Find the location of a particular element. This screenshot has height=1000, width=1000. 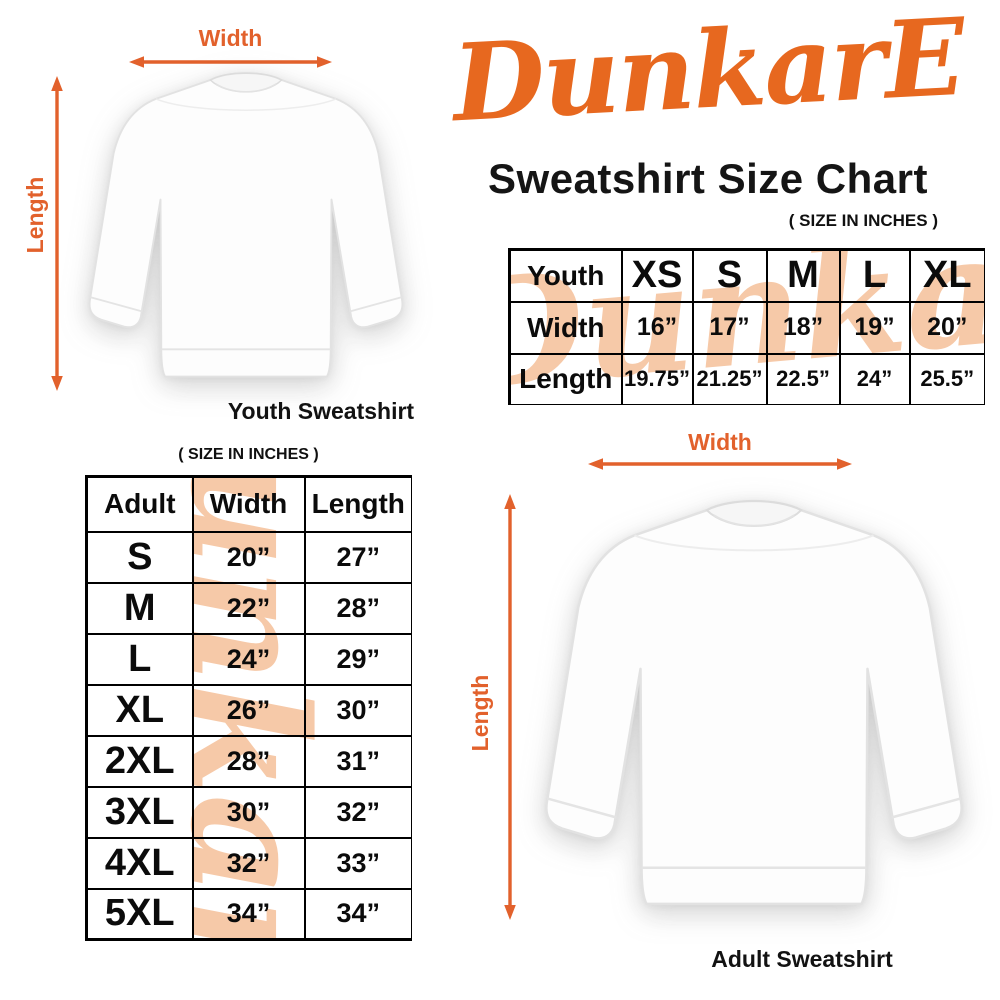

table-row: 4XL 32” 33” is located at coordinates (248, 863).